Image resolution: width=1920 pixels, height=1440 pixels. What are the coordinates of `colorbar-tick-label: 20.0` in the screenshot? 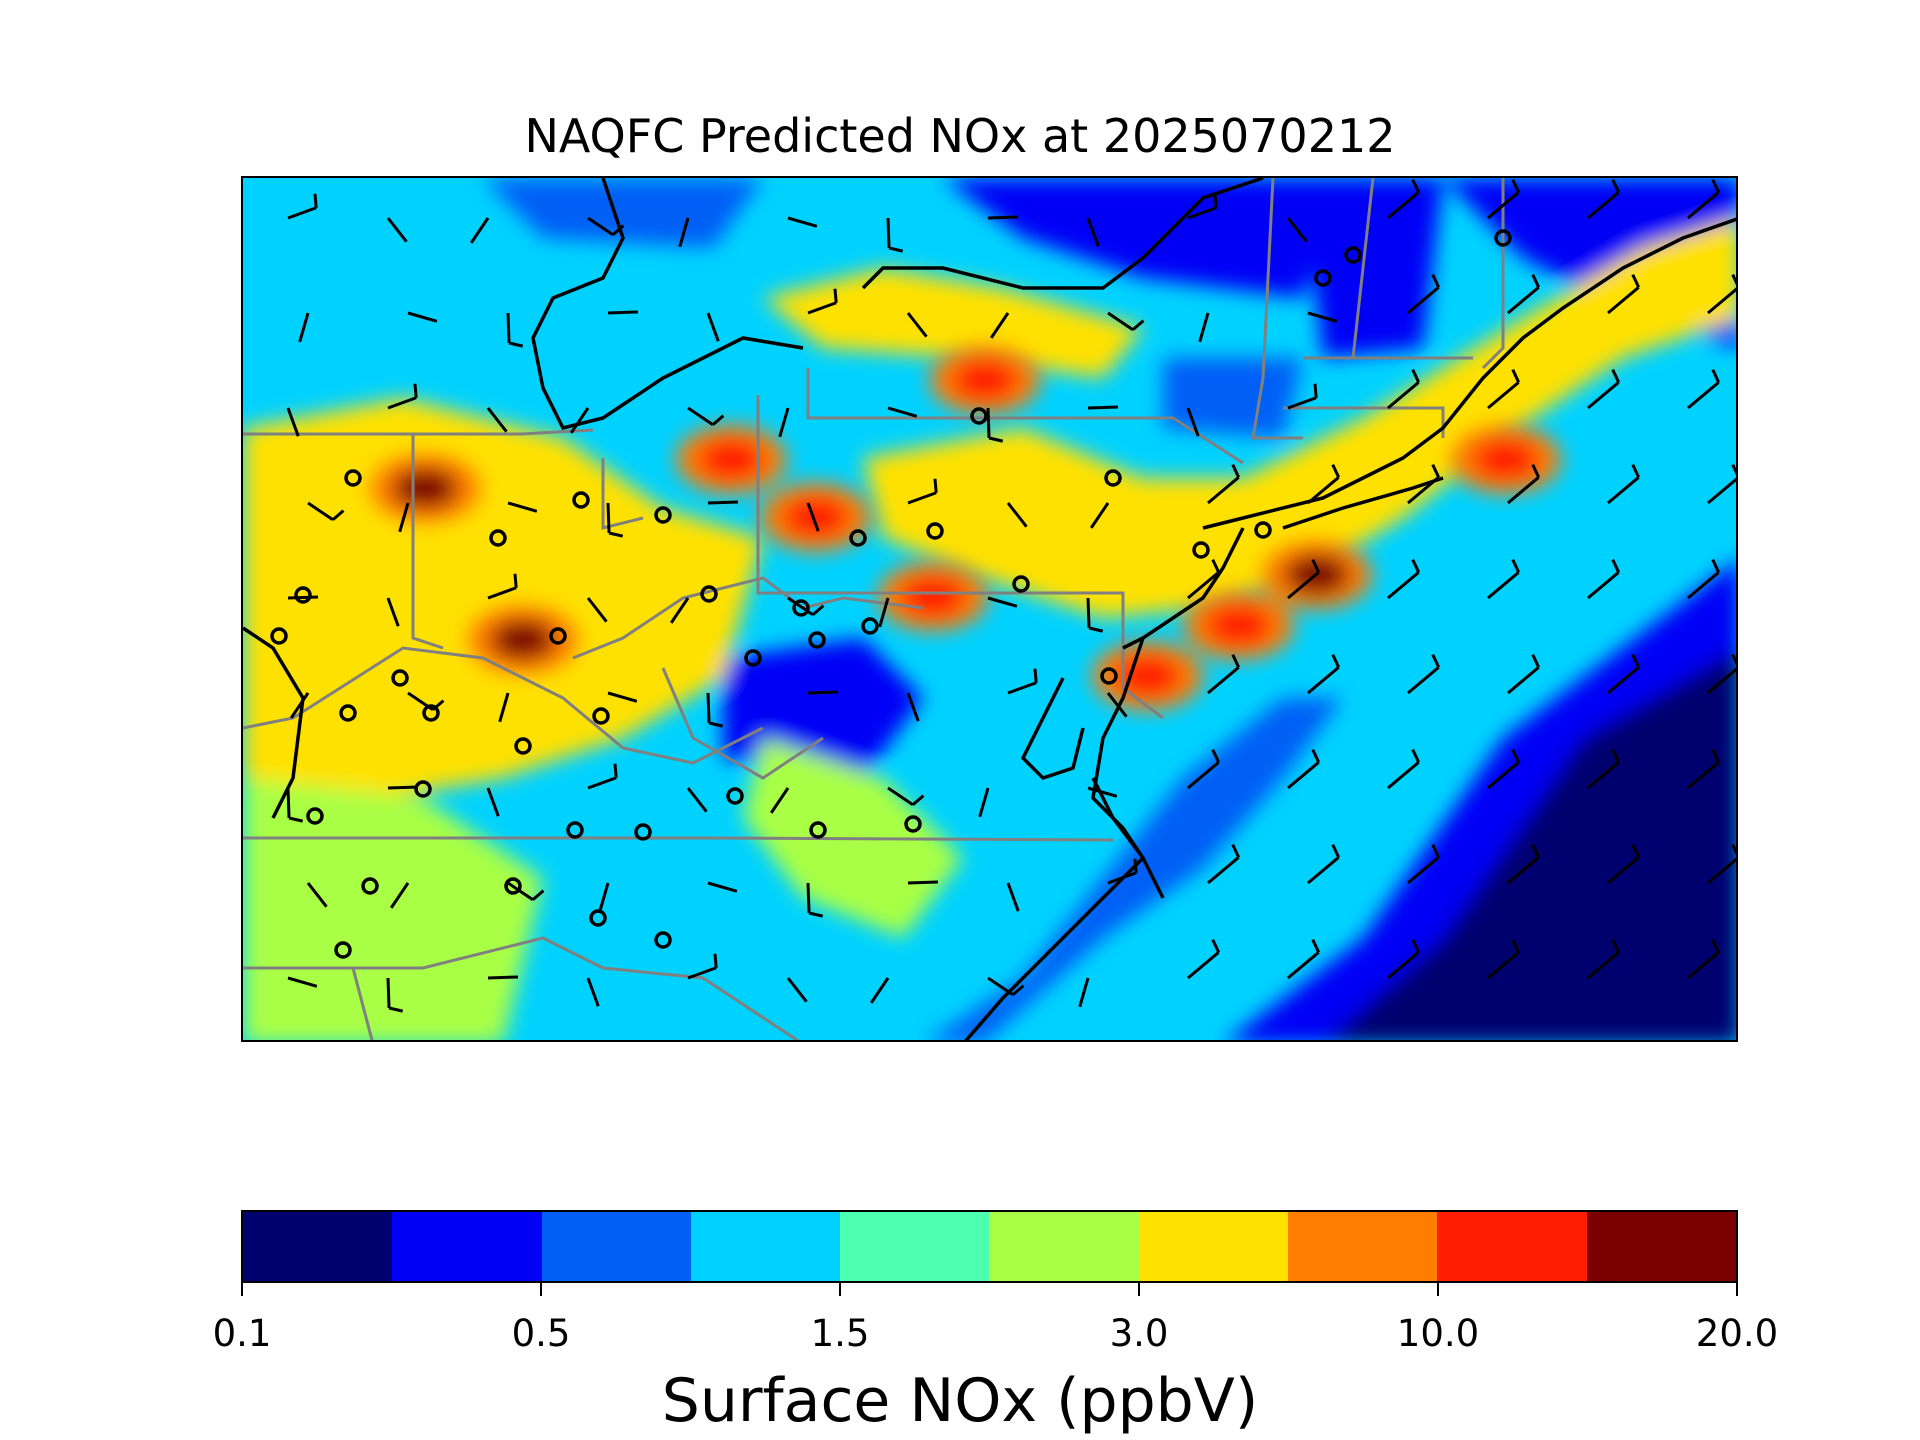 It's located at (1737, 1333).